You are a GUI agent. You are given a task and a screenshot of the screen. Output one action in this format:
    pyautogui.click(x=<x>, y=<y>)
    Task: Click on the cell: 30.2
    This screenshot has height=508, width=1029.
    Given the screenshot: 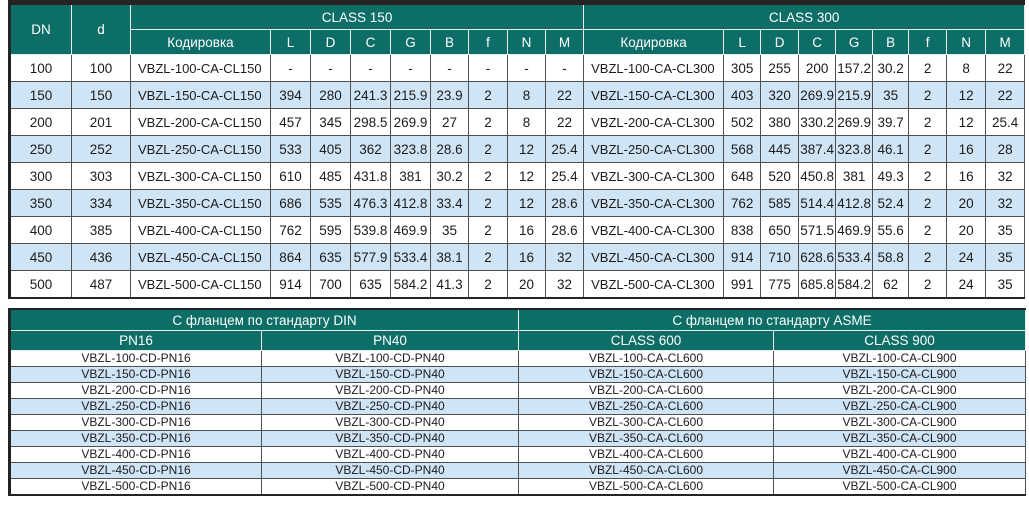 What is the action you would take?
    pyautogui.click(x=891, y=68)
    